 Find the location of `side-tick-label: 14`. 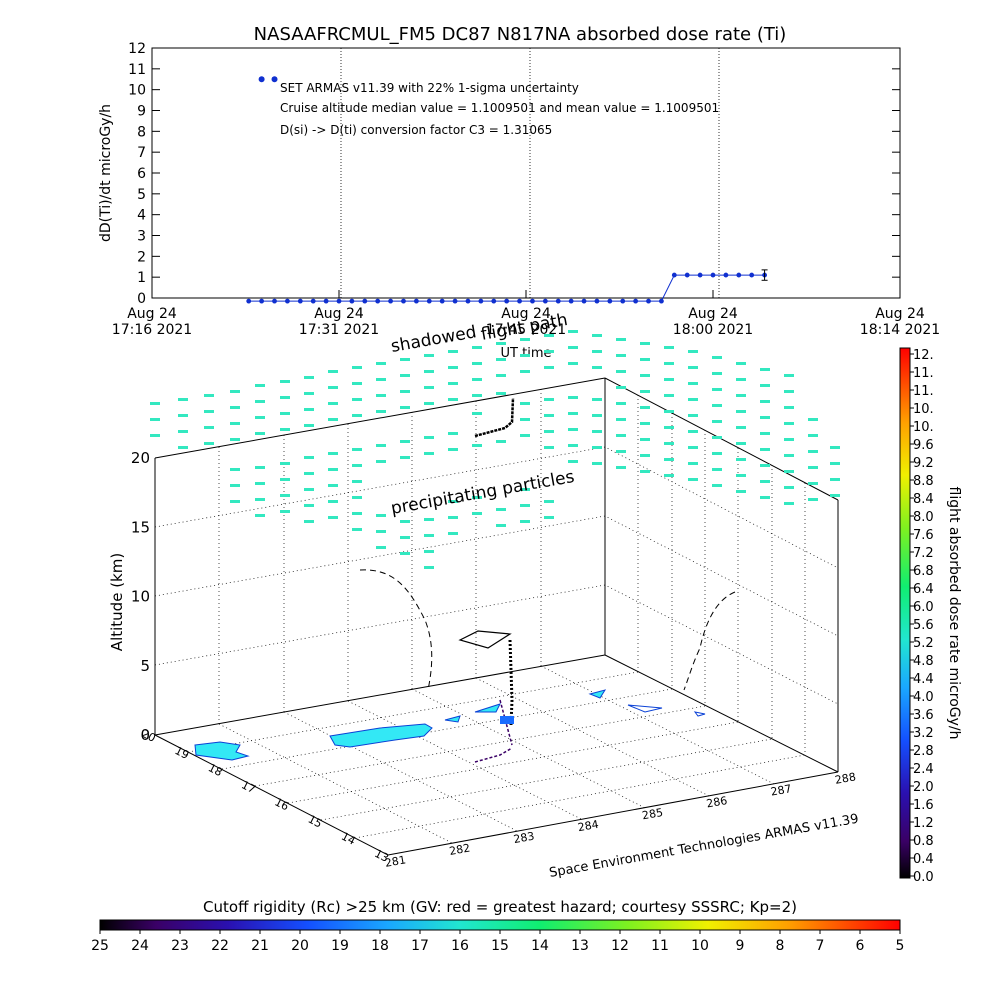

side-tick-label: 14 is located at coordinates (348, 839).